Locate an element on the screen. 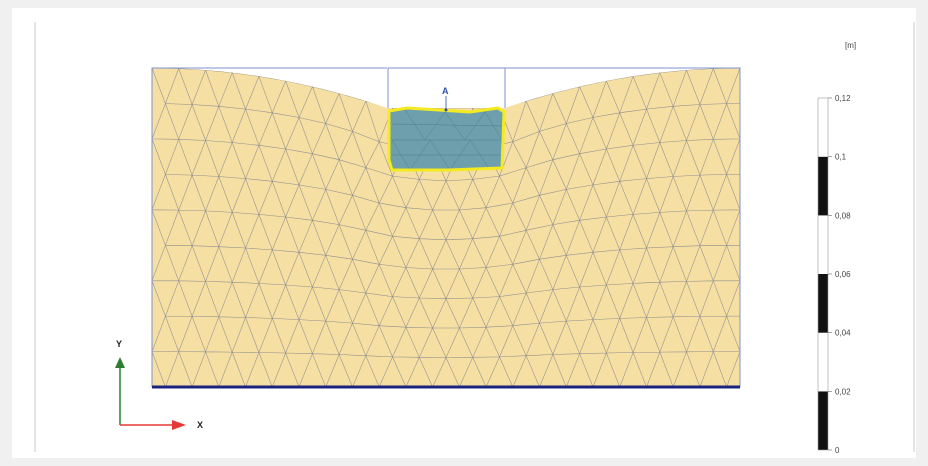 This screenshot has height=466, width=928. x-arrow-head-icon is located at coordinates (179, 425).